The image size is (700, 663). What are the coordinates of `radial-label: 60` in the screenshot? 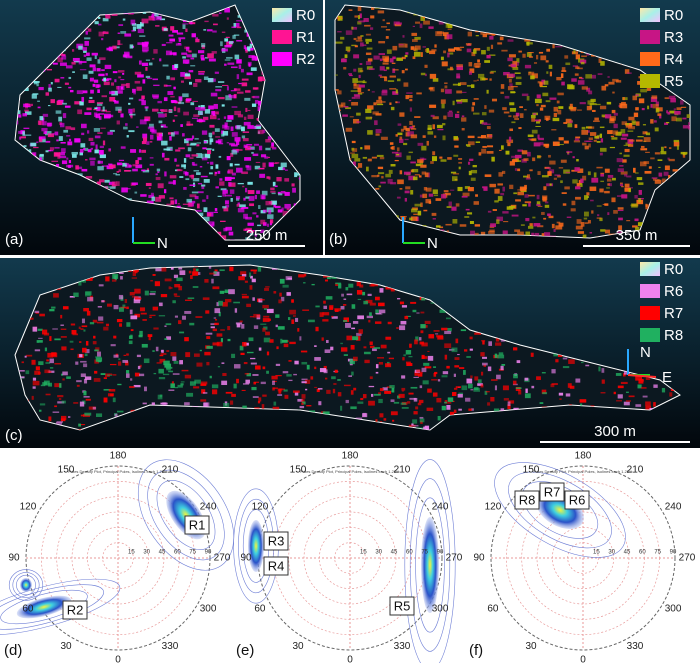 It's located at (642, 553).